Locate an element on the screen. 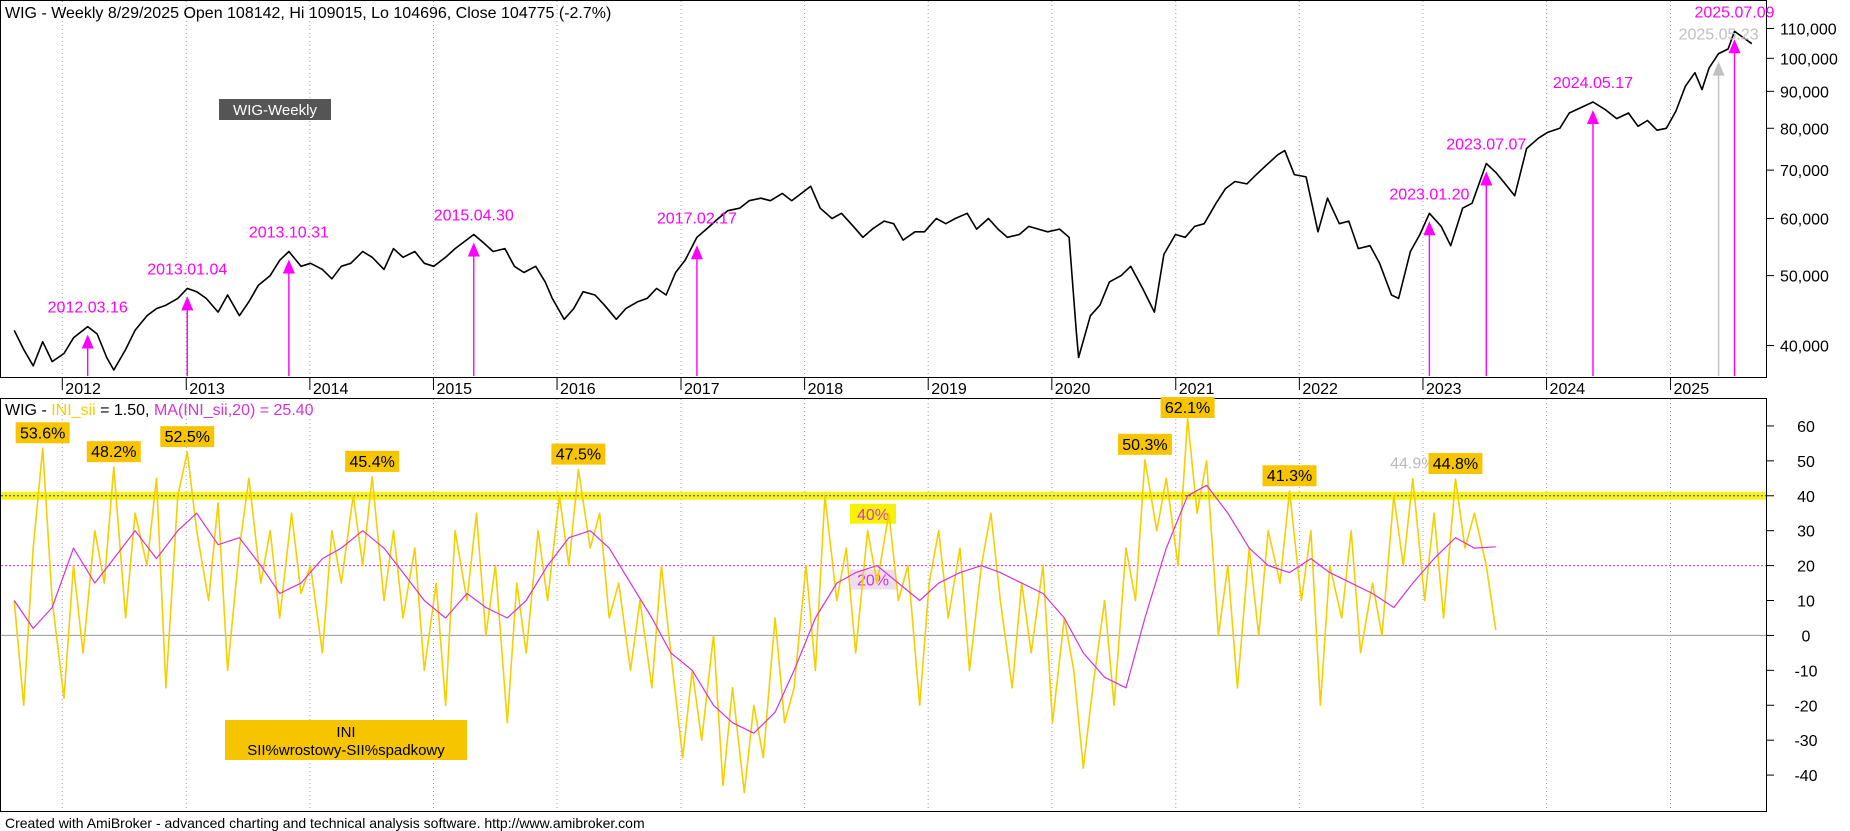  y-tick-label-indicator: -10 is located at coordinates (1805, 671).